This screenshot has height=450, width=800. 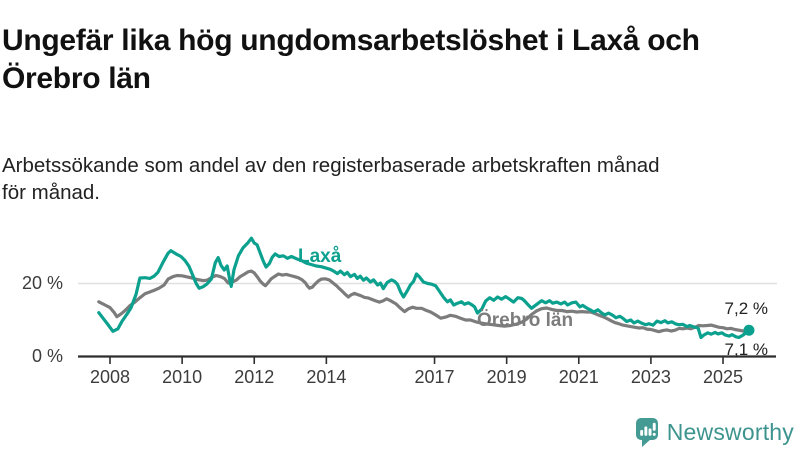 I want to click on series-line-orebro-lan, so click(x=424, y=301).